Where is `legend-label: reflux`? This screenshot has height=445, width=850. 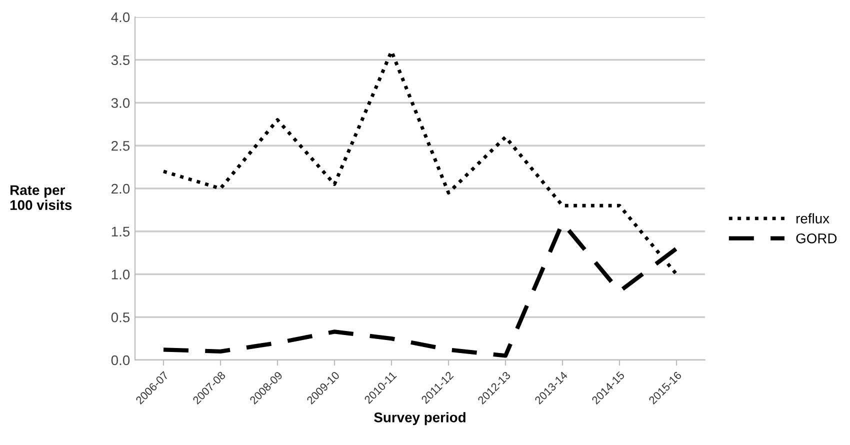
legend-label: reflux is located at coordinates (813, 218).